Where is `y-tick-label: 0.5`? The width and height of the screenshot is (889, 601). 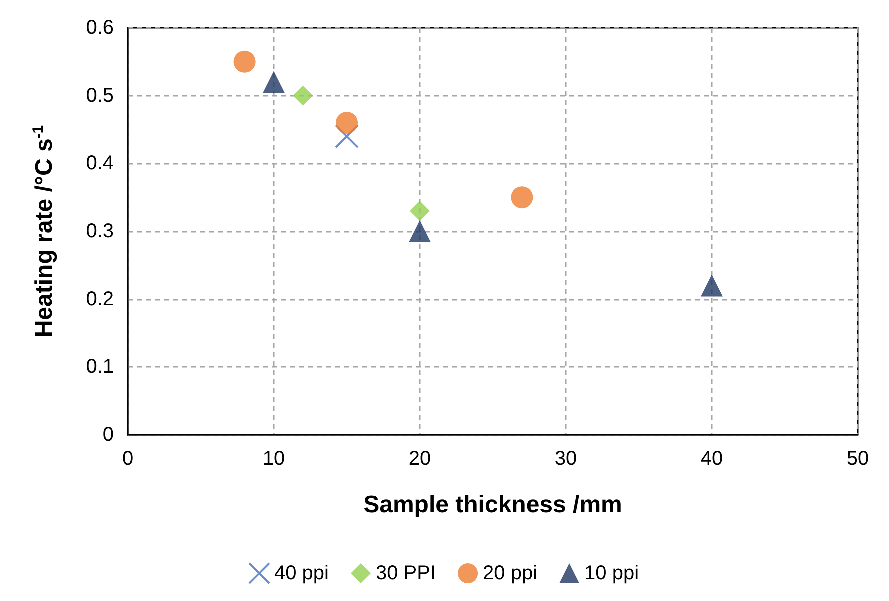
y-tick-label: 0.5 is located at coordinates (100, 95).